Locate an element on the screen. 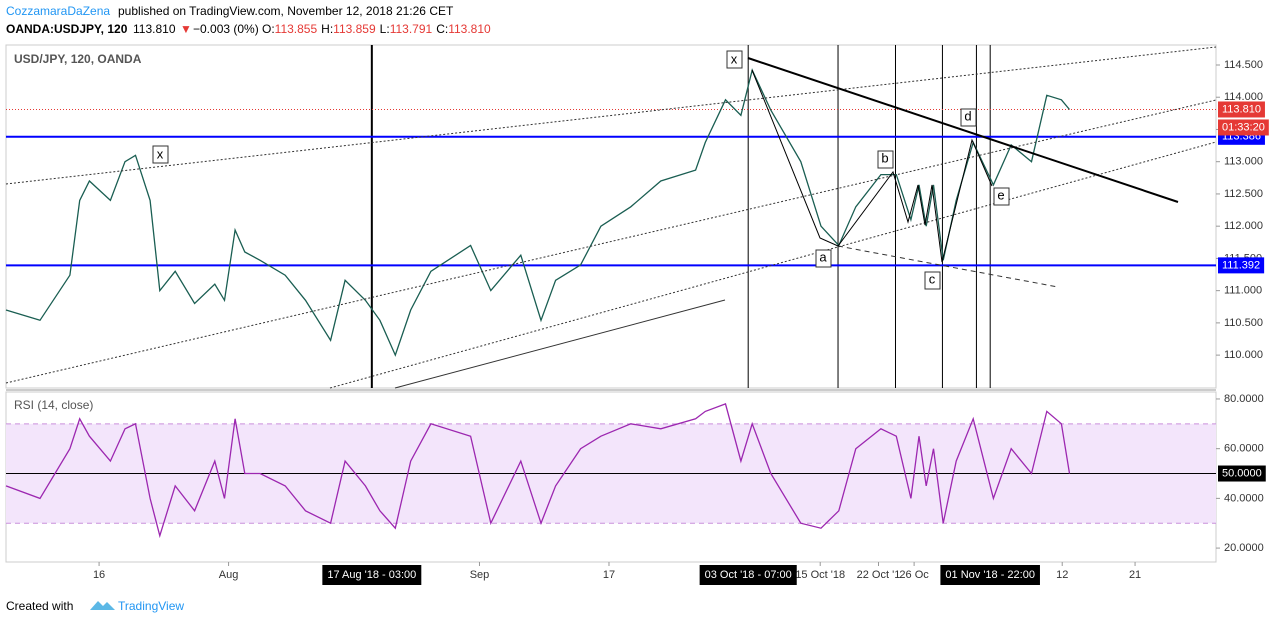 The image size is (1274, 630). wave-label: b is located at coordinates (884, 157).